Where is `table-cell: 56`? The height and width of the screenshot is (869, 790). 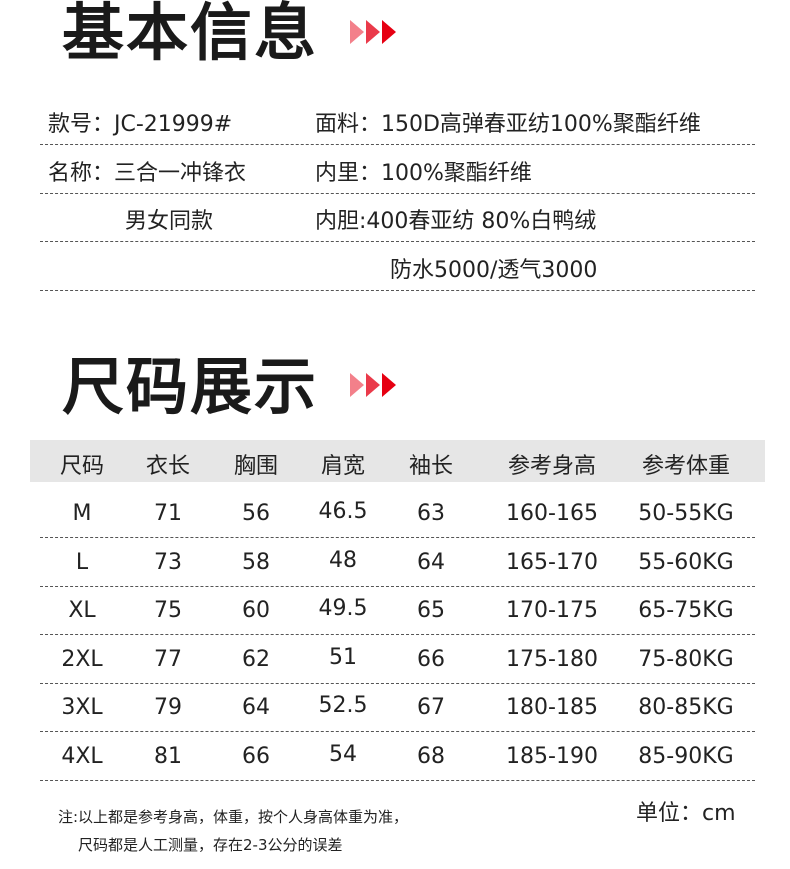
table-cell: 56 is located at coordinates (256, 513).